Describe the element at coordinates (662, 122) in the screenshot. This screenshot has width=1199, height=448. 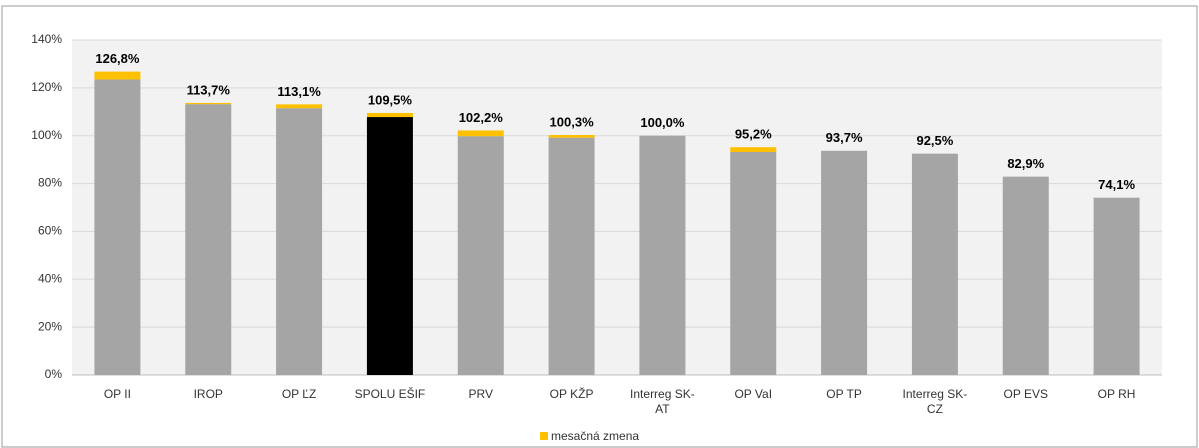
I see `data-label: 100,0%` at that location.